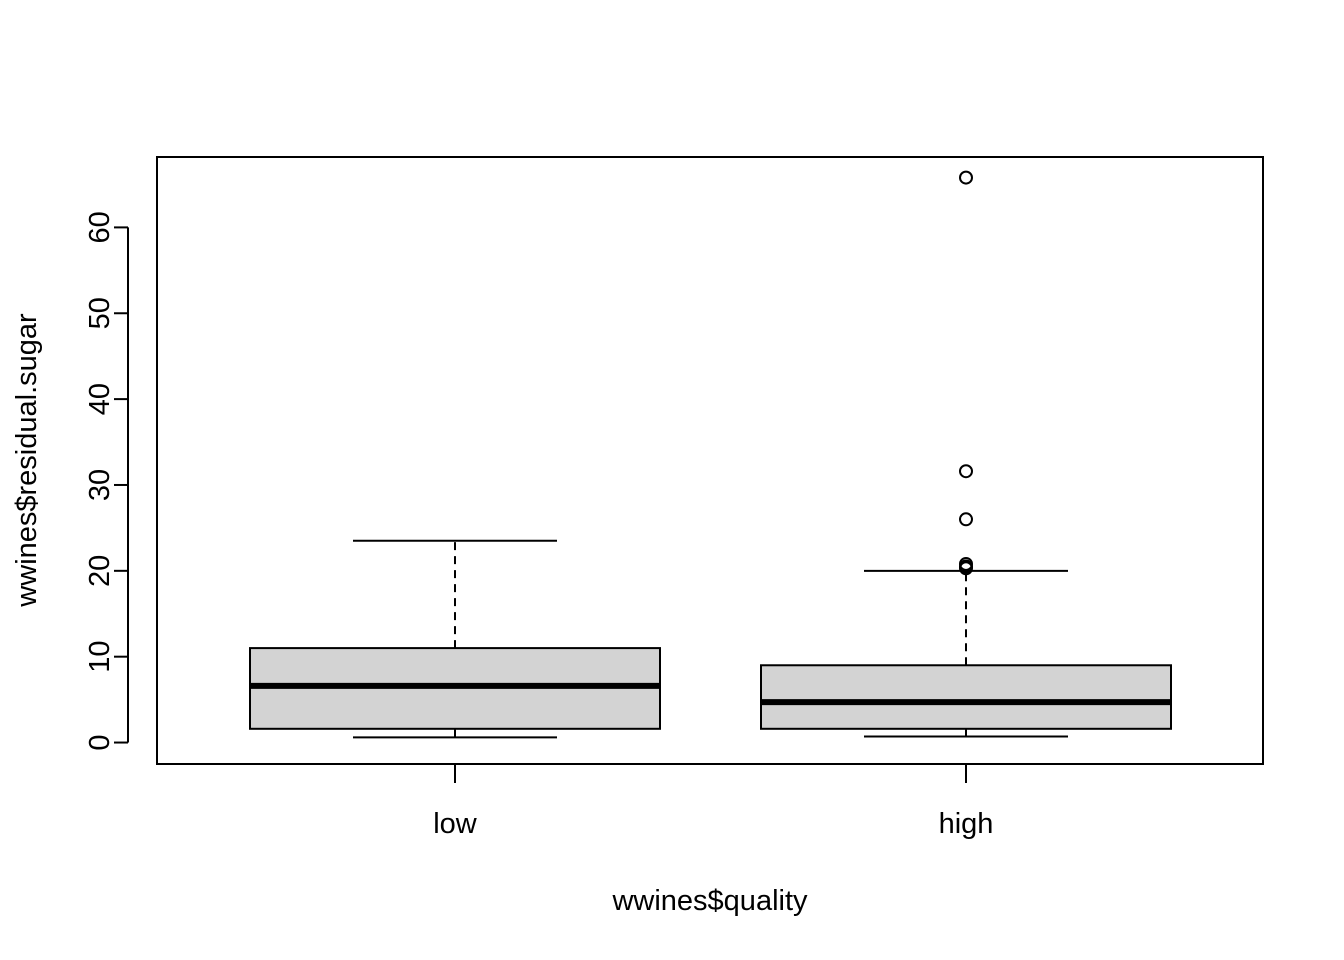 The height and width of the screenshot is (960, 1344). I want to click on x-tick-label: high, so click(966, 824).